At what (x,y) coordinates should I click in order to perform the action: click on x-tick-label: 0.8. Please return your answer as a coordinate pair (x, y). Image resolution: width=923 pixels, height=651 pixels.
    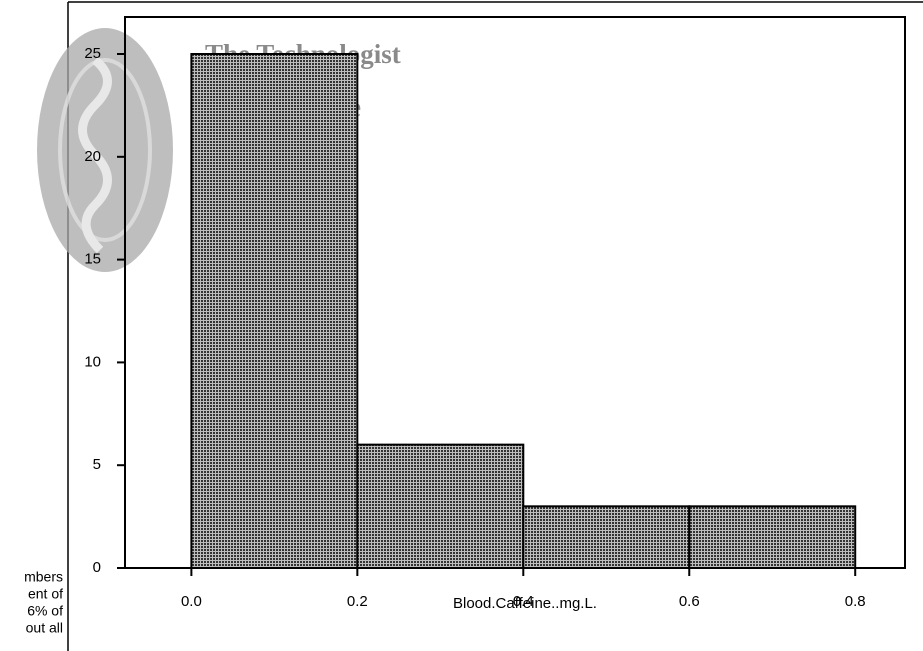
    Looking at the image, I should click on (855, 601).